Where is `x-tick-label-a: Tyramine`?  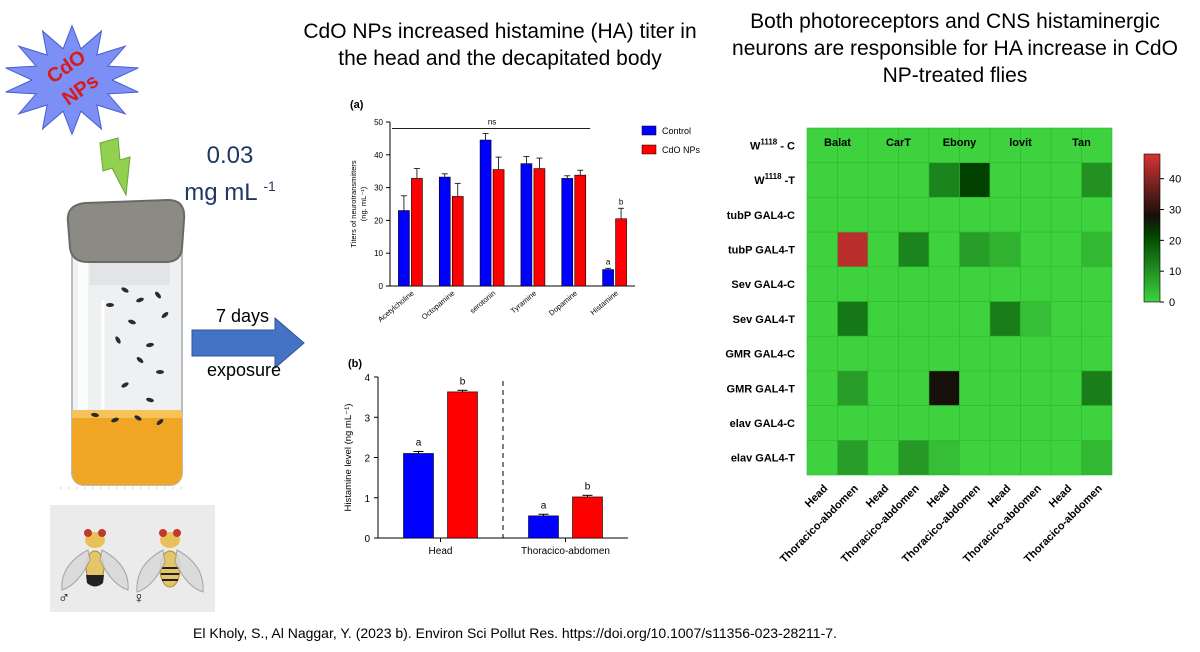
x-tick-label-a: Tyramine is located at coordinates (523, 302).